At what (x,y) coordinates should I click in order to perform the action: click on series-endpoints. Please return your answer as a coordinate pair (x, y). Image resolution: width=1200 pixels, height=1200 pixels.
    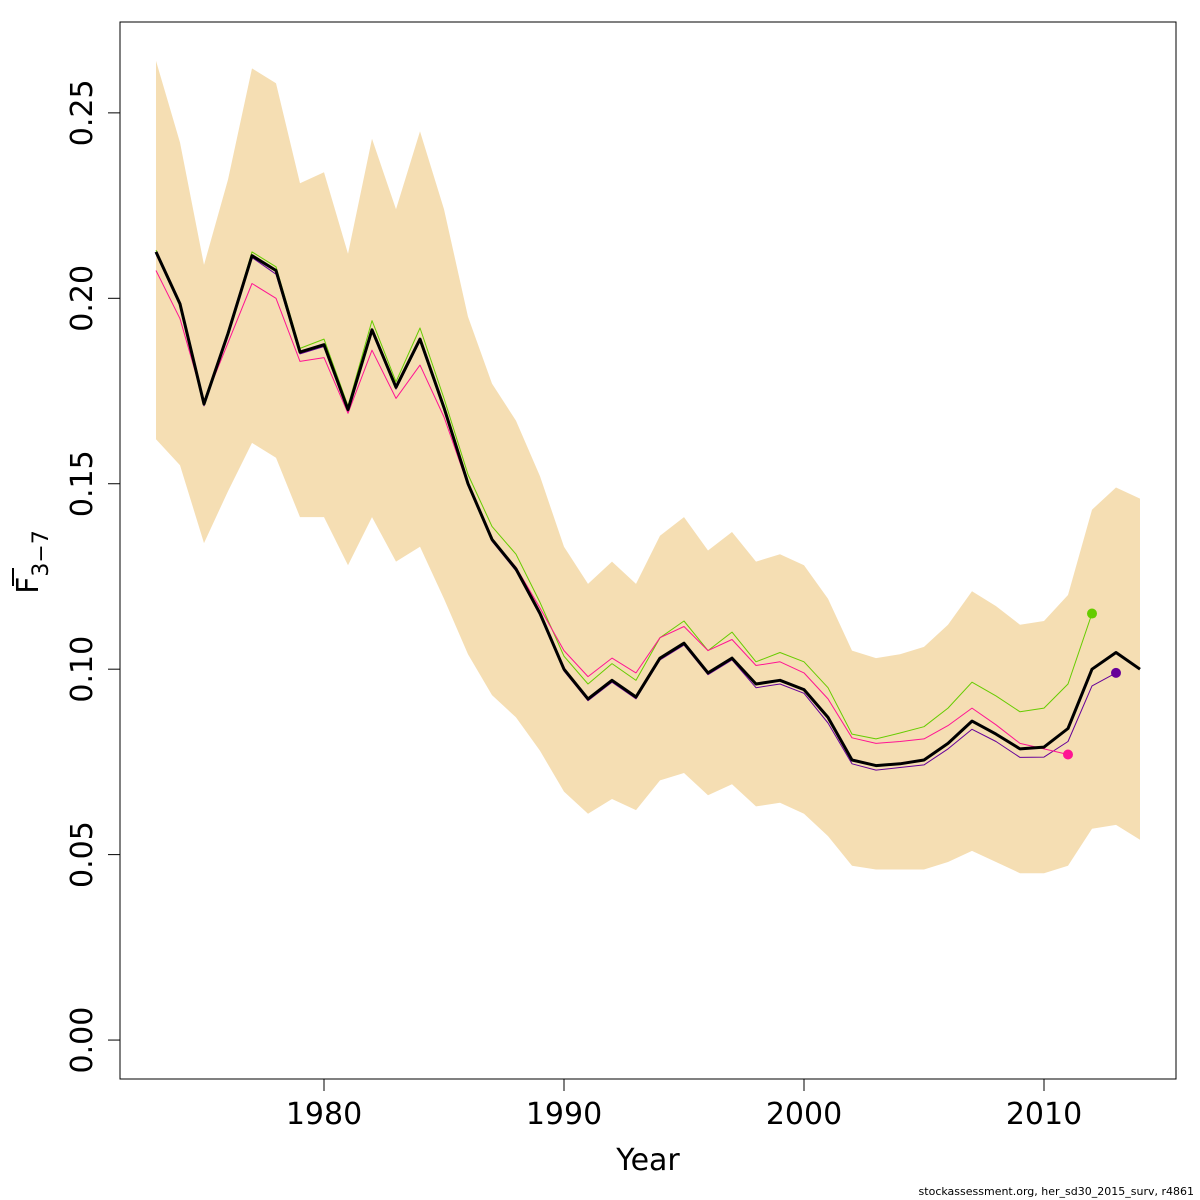
    Looking at the image, I should click on (1092, 684).